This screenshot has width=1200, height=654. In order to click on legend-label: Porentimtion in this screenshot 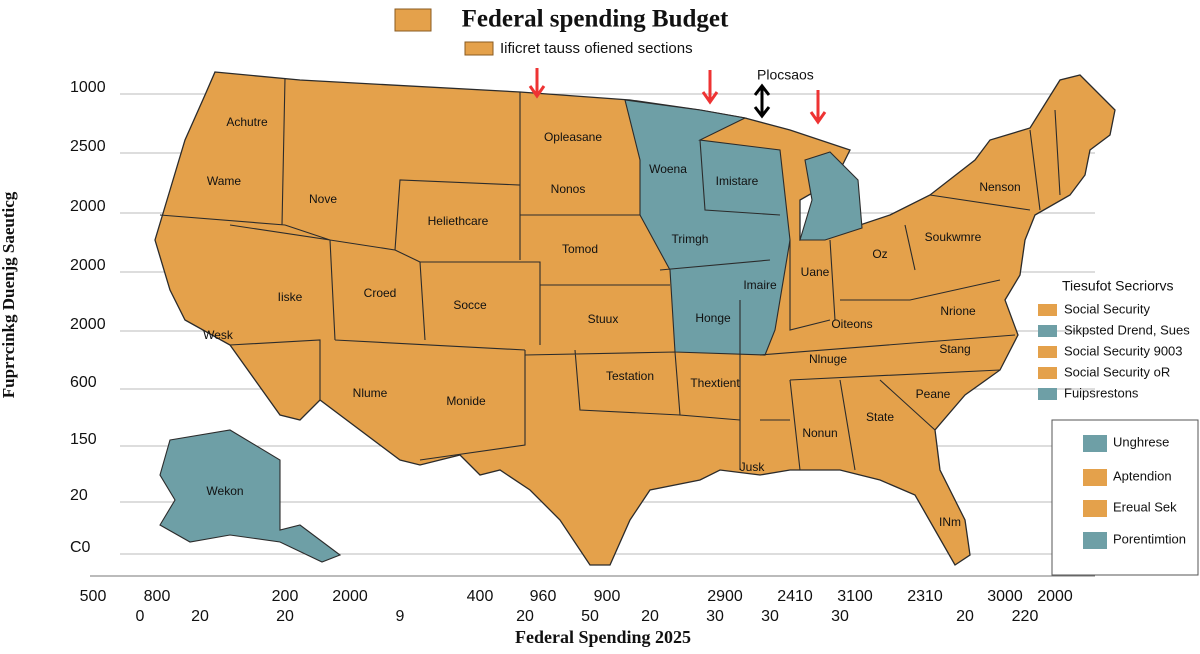, I will do `click(1149, 538)`.